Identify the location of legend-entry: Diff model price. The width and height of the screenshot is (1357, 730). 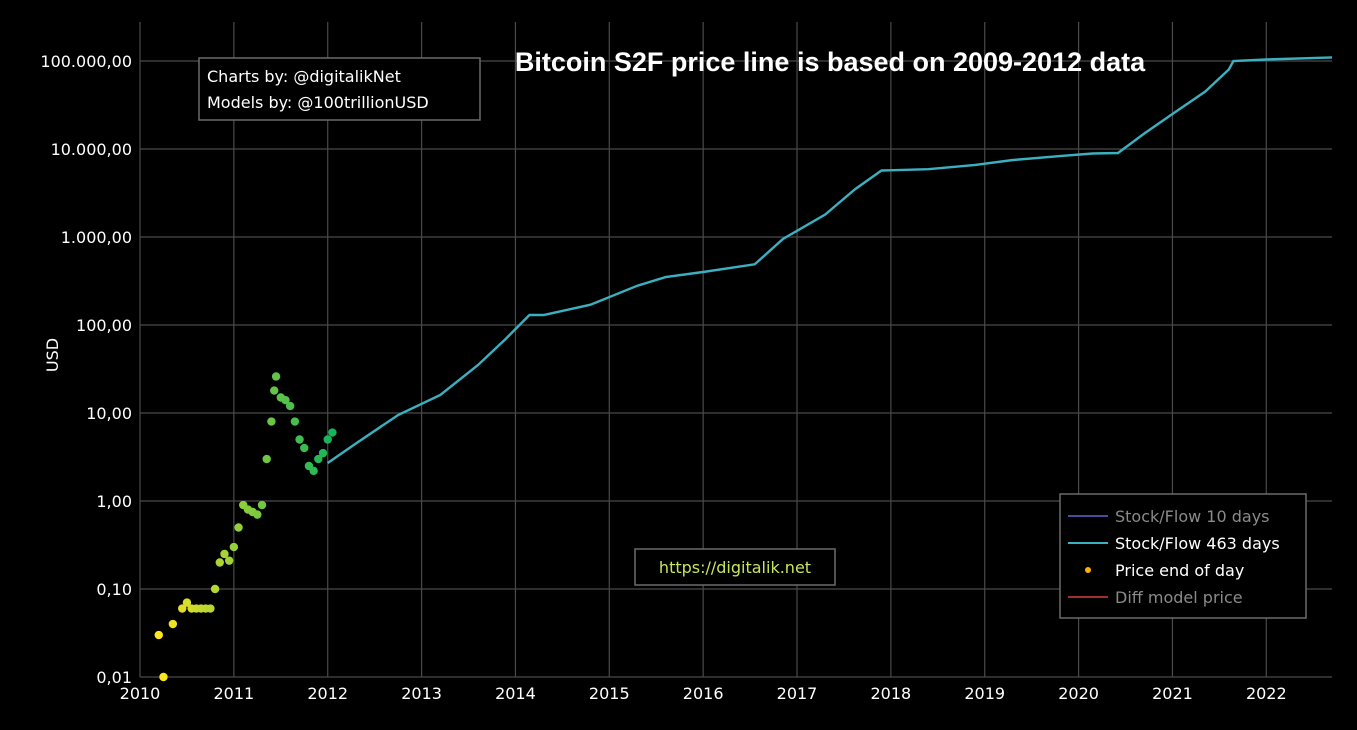
(1179, 597).